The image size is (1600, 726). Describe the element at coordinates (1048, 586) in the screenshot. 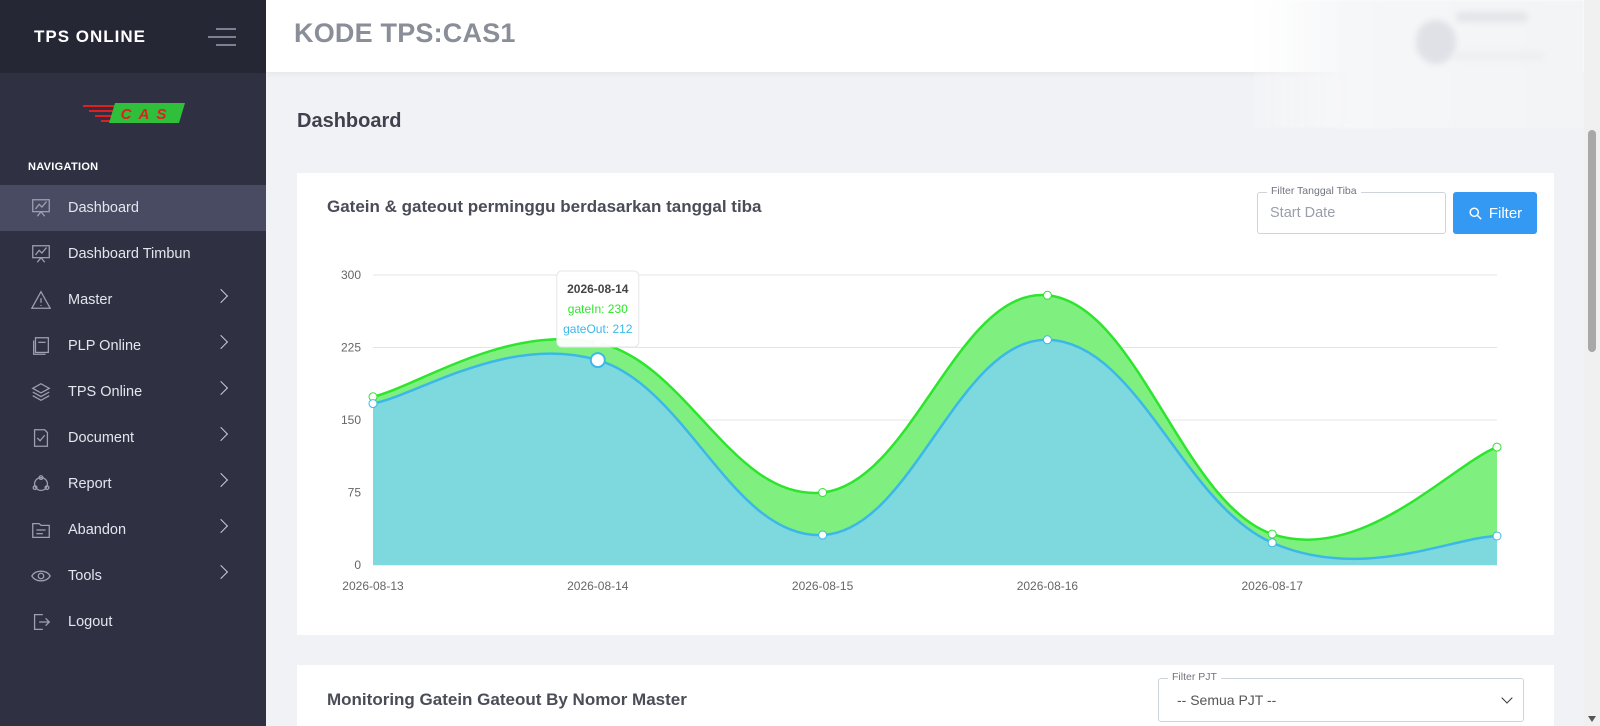

I see `x-tick-label: 2026-08-16` at that location.